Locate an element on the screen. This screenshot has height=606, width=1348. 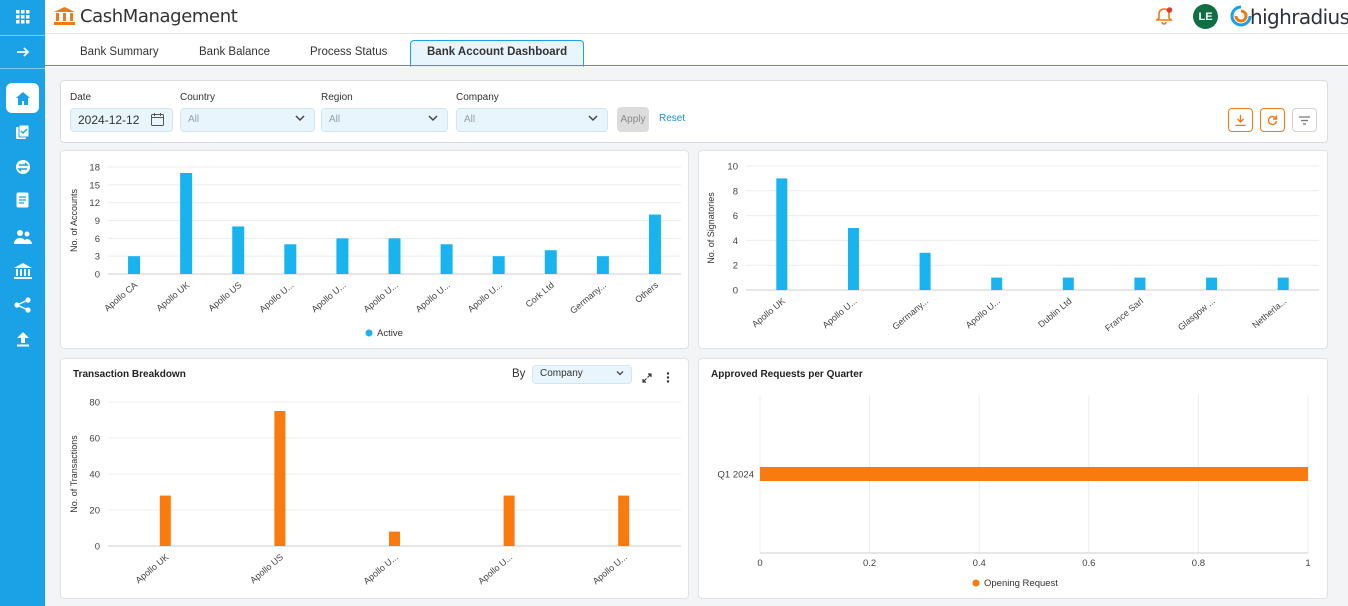
network-icon is located at coordinates (22, 305).